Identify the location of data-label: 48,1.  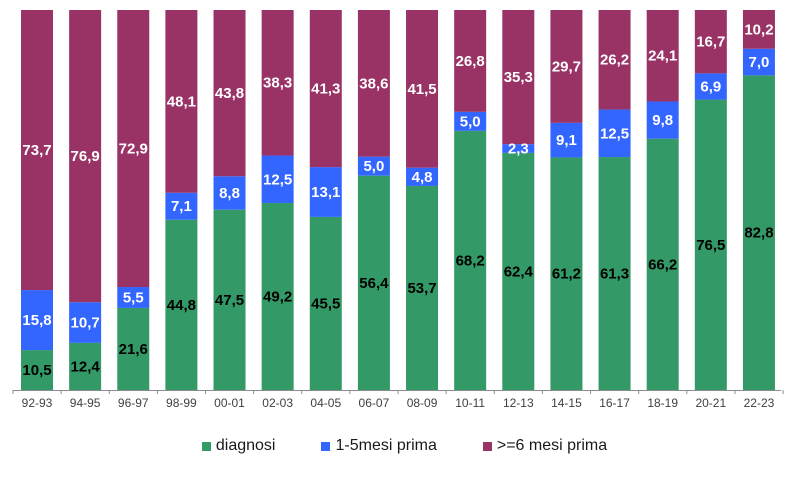
(181, 101).